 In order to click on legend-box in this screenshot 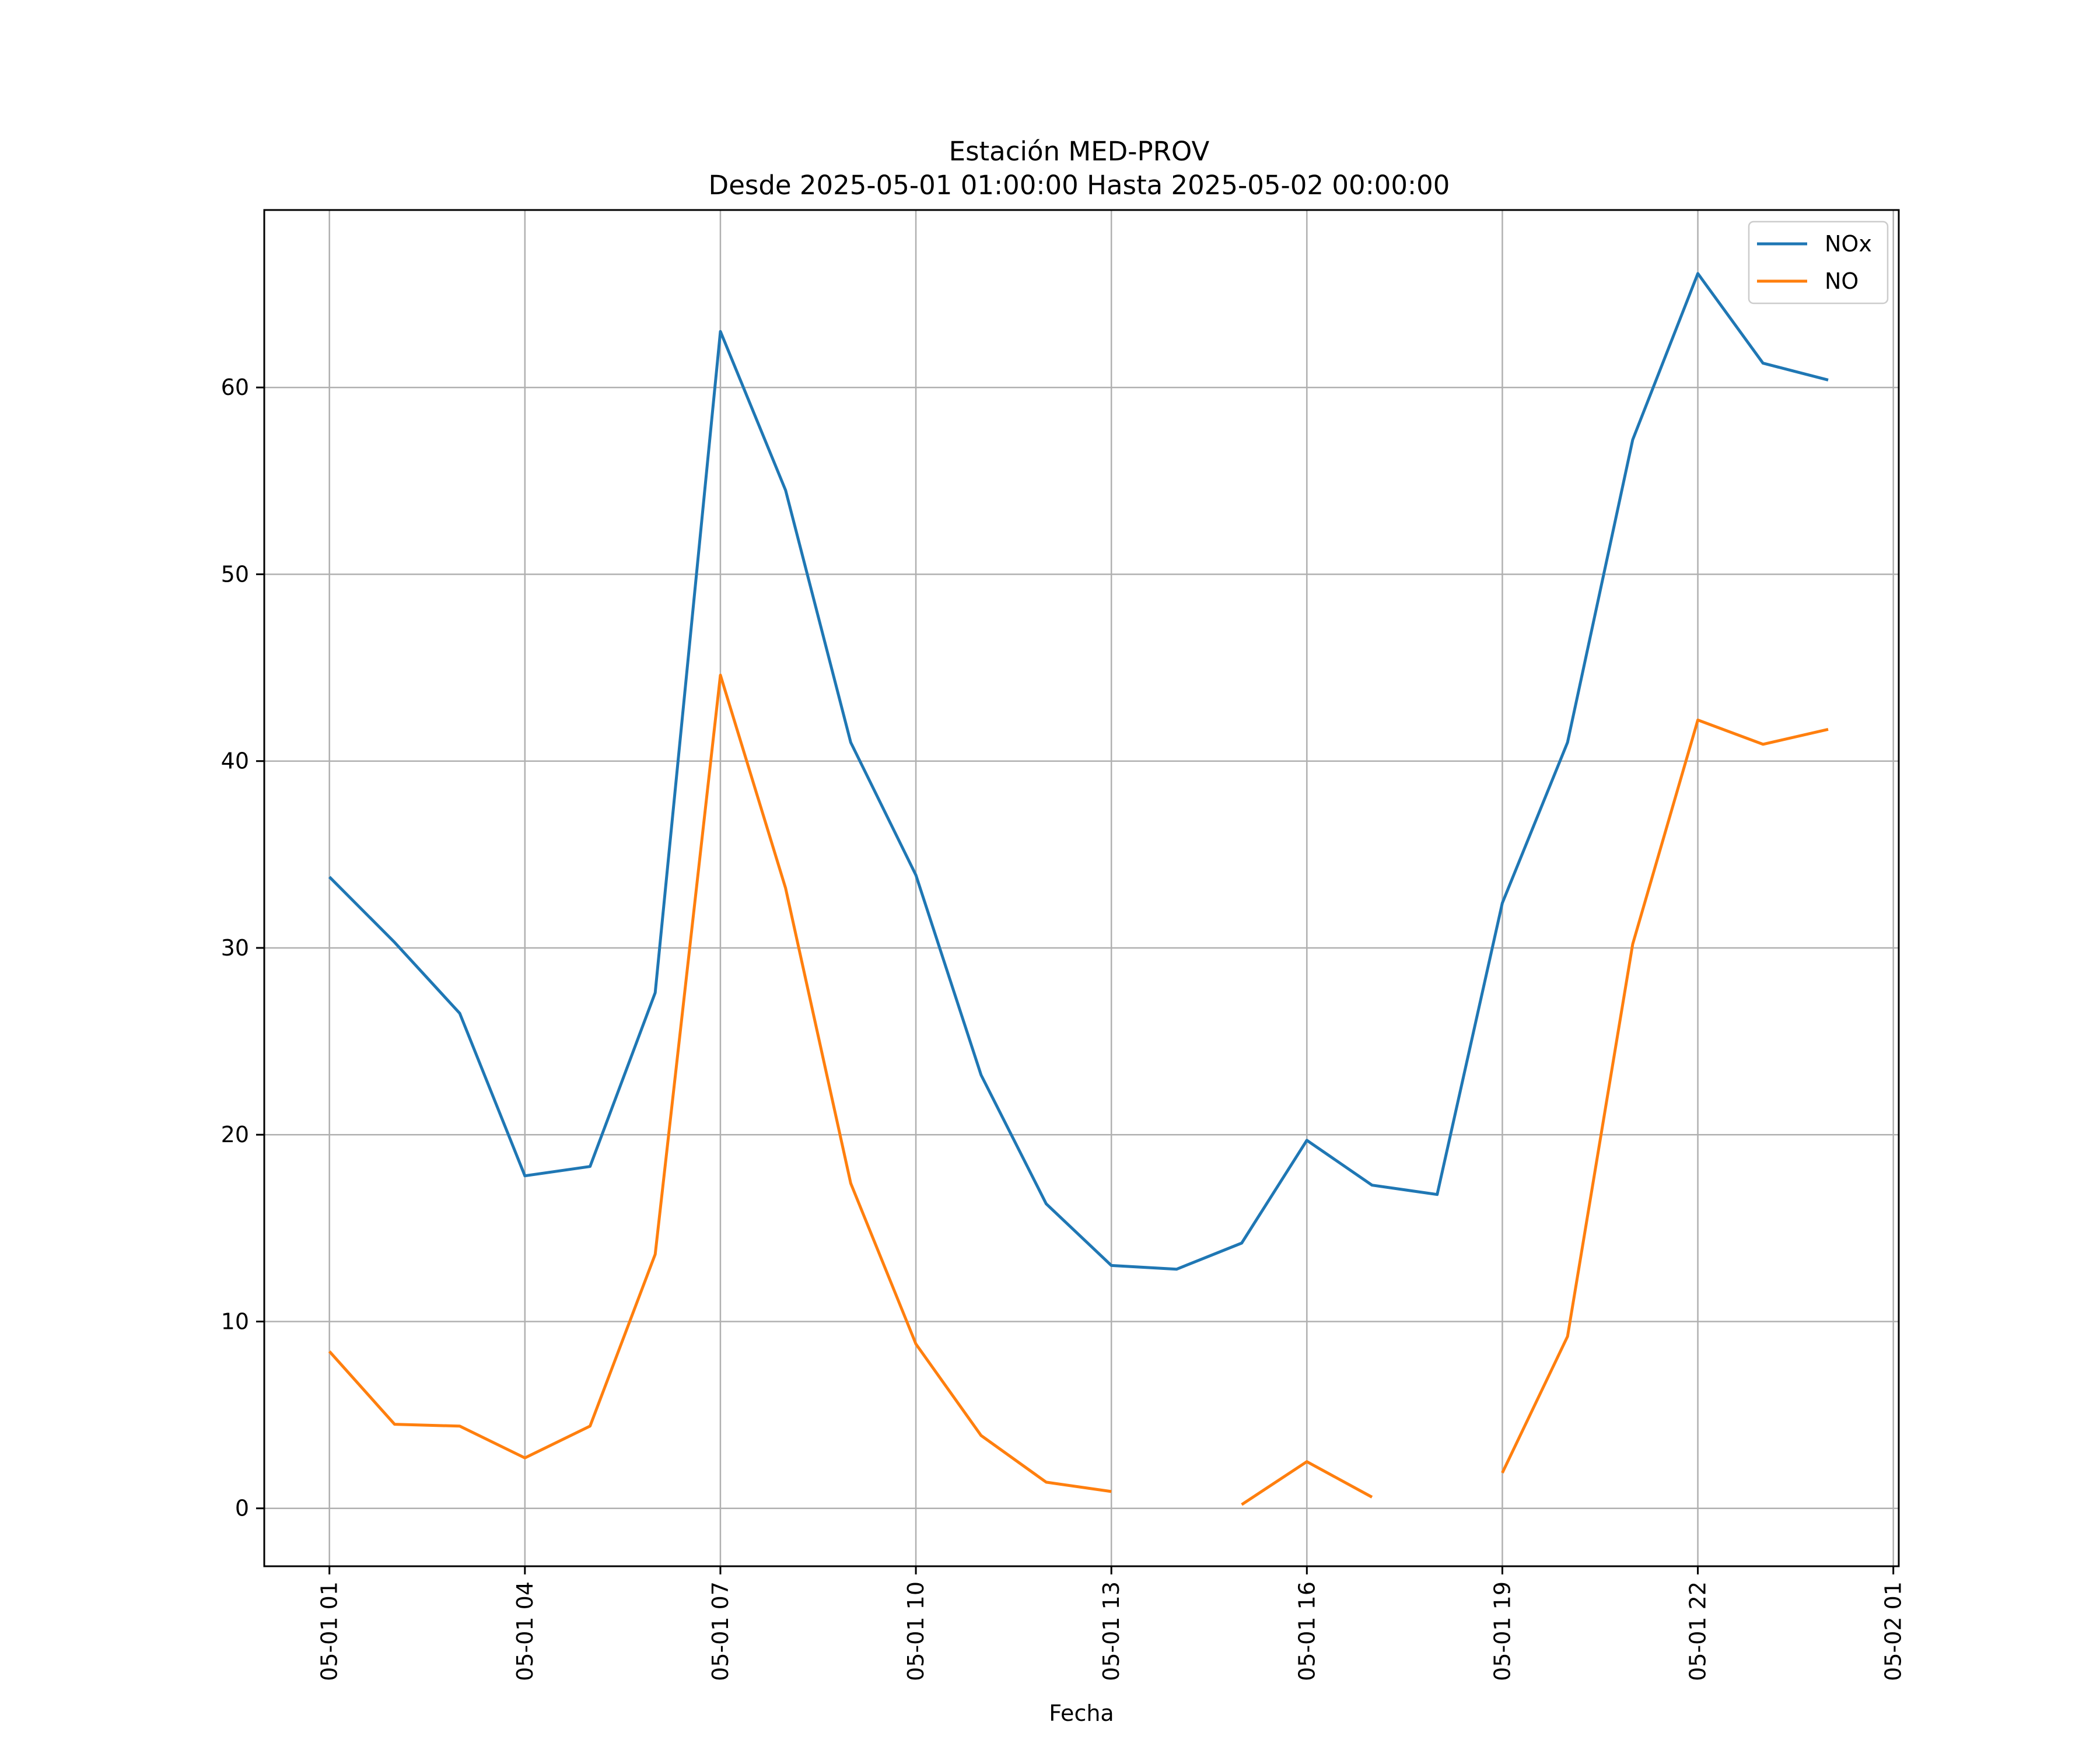, I will do `click(1818, 262)`.